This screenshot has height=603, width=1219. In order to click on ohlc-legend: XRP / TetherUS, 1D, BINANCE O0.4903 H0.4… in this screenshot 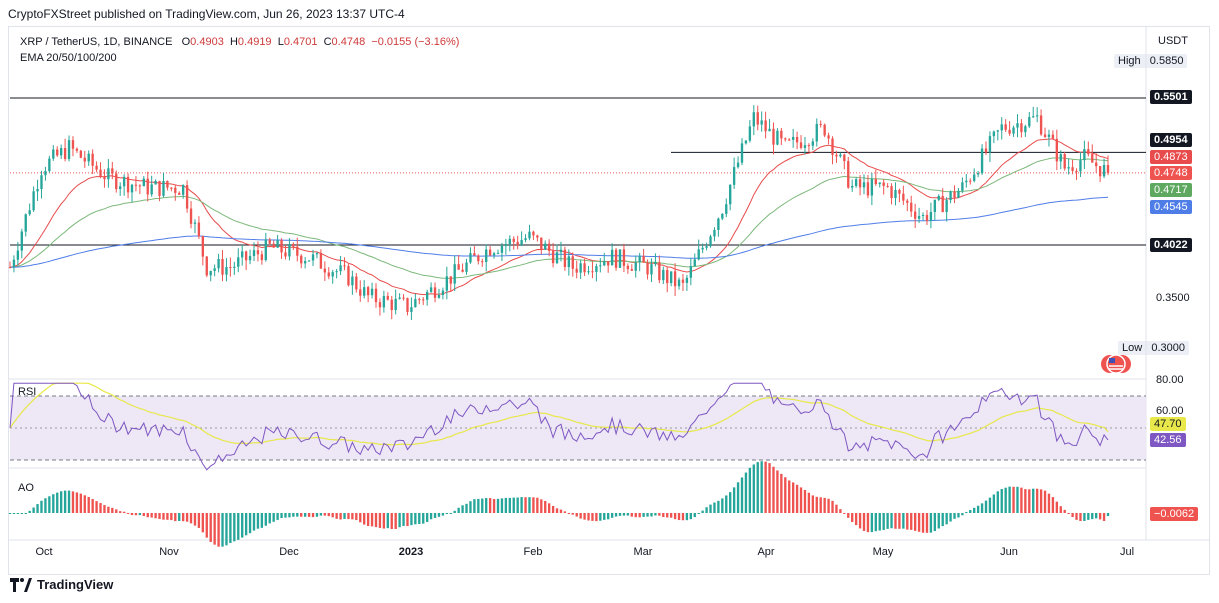, I will do `click(239, 42)`.